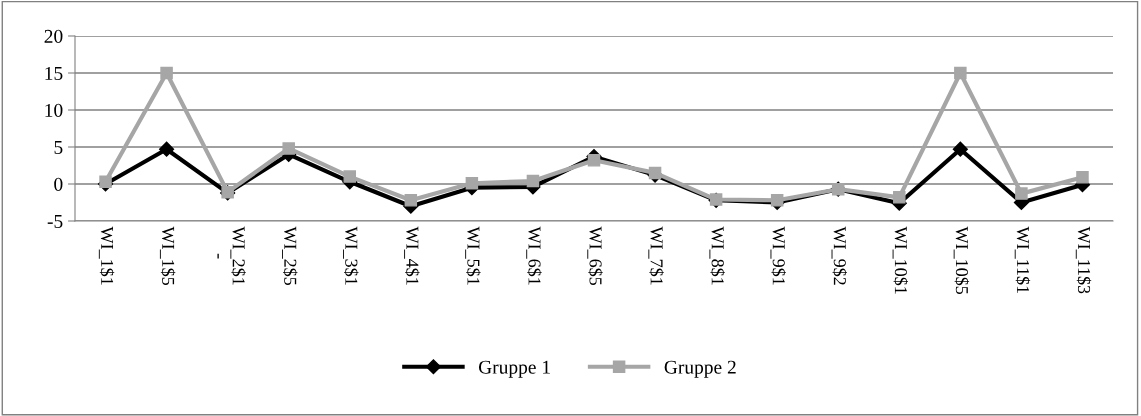 The image size is (1141, 416). I want to click on x-tick-label: WI_6$5, so click(595, 256).